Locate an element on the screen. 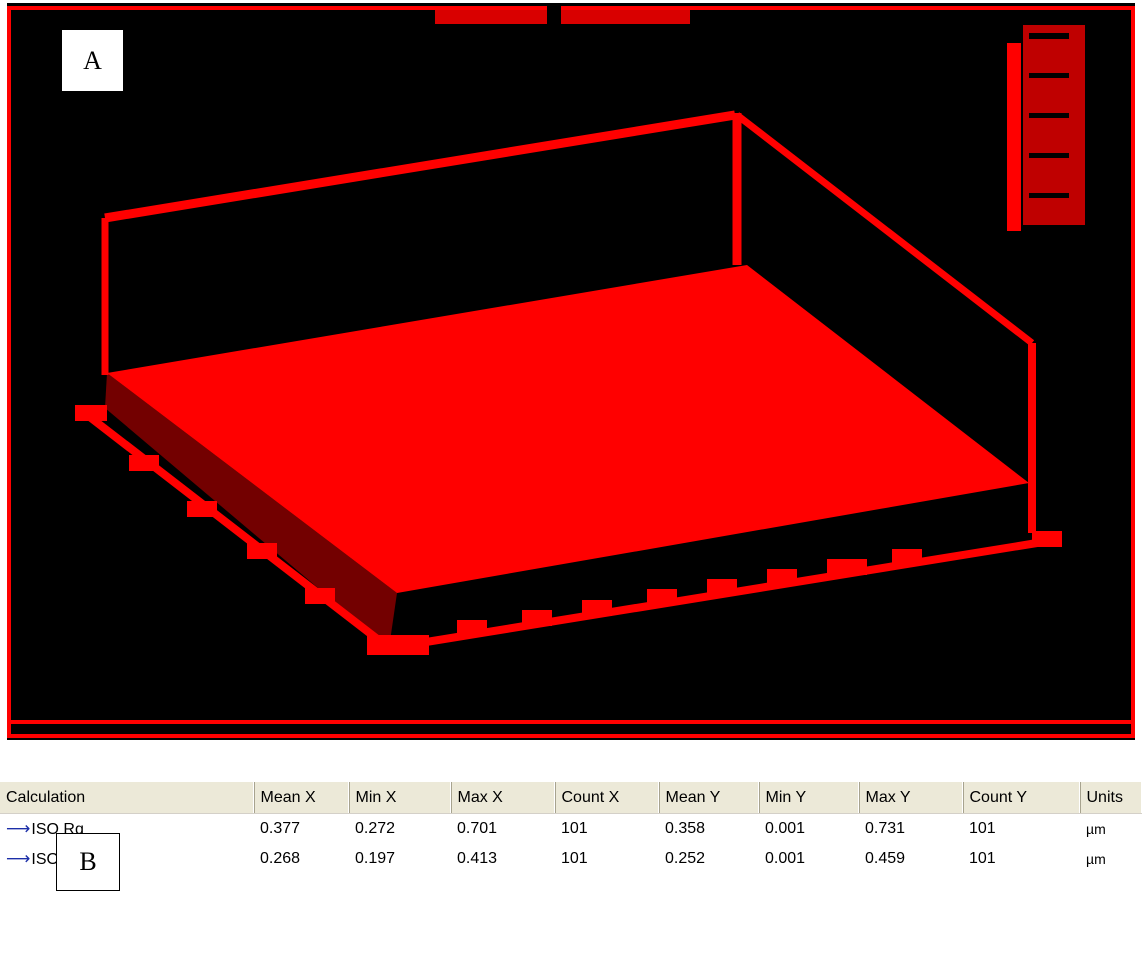 The image size is (1142, 954). column-header-mean-x: Mean X is located at coordinates (302, 798).